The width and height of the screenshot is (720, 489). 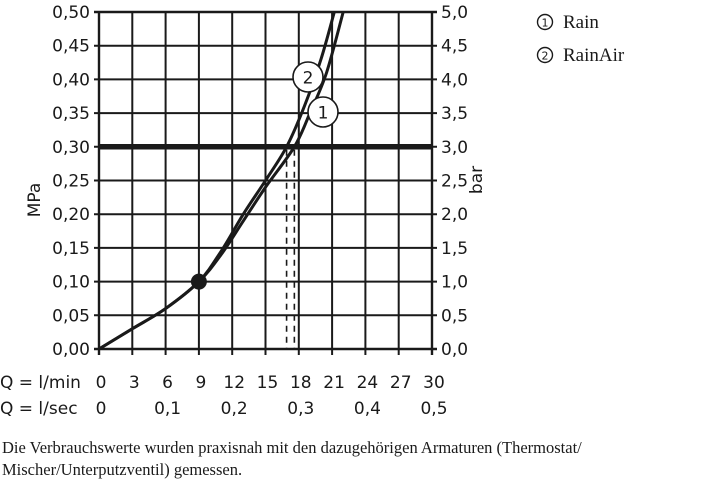 What do you see at coordinates (39, 409) in the screenshot?
I see `x-axis-lsec-label: Q = l/sec` at bounding box center [39, 409].